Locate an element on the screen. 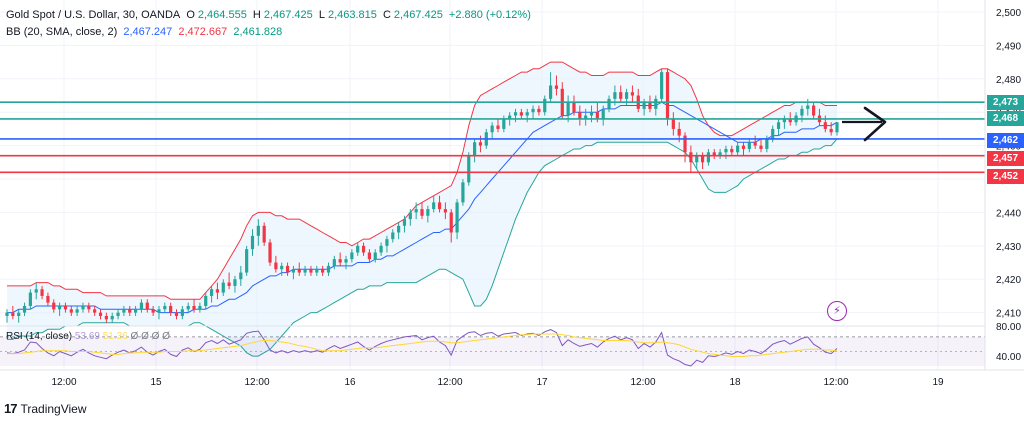  rsi-legend: RSI (14, close) 53.69 51.36 Ø Ø Ø Ø is located at coordinates (88, 336).